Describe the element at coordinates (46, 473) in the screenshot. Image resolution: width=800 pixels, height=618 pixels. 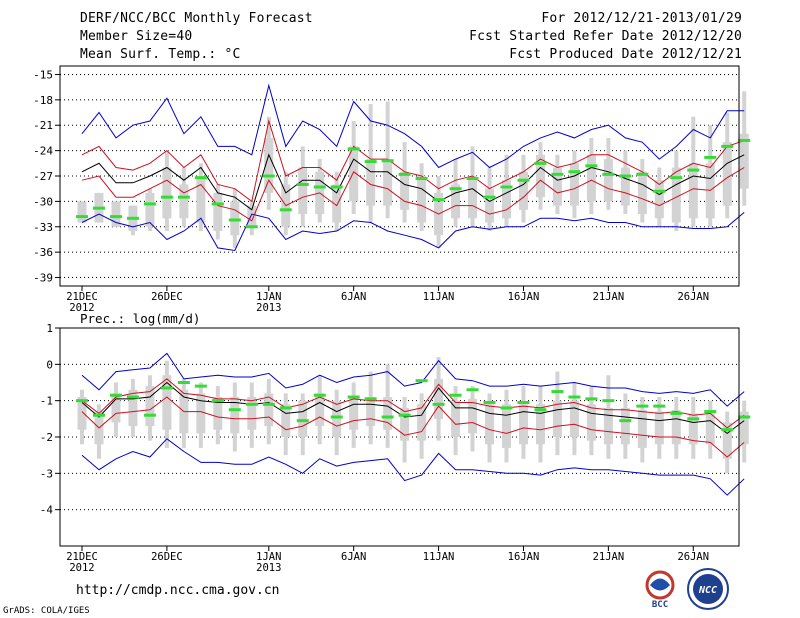
I see `prec-ytick-label: -3` at that location.